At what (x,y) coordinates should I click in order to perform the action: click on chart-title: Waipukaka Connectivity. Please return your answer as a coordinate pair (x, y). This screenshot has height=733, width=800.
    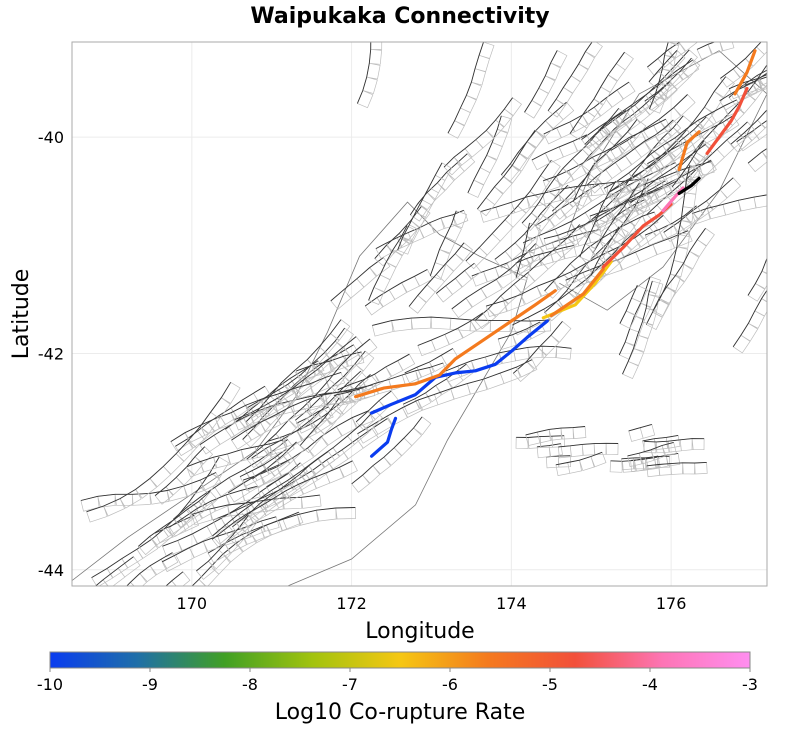
    Looking at the image, I should click on (399, 16).